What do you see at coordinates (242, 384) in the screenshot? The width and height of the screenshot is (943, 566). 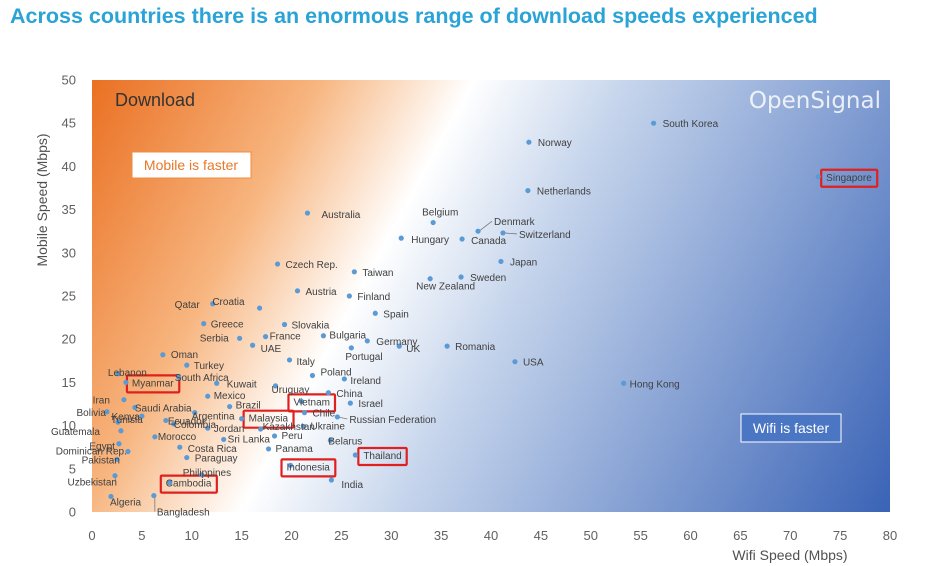 I see `country-label: Kuwait` at bounding box center [242, 384].